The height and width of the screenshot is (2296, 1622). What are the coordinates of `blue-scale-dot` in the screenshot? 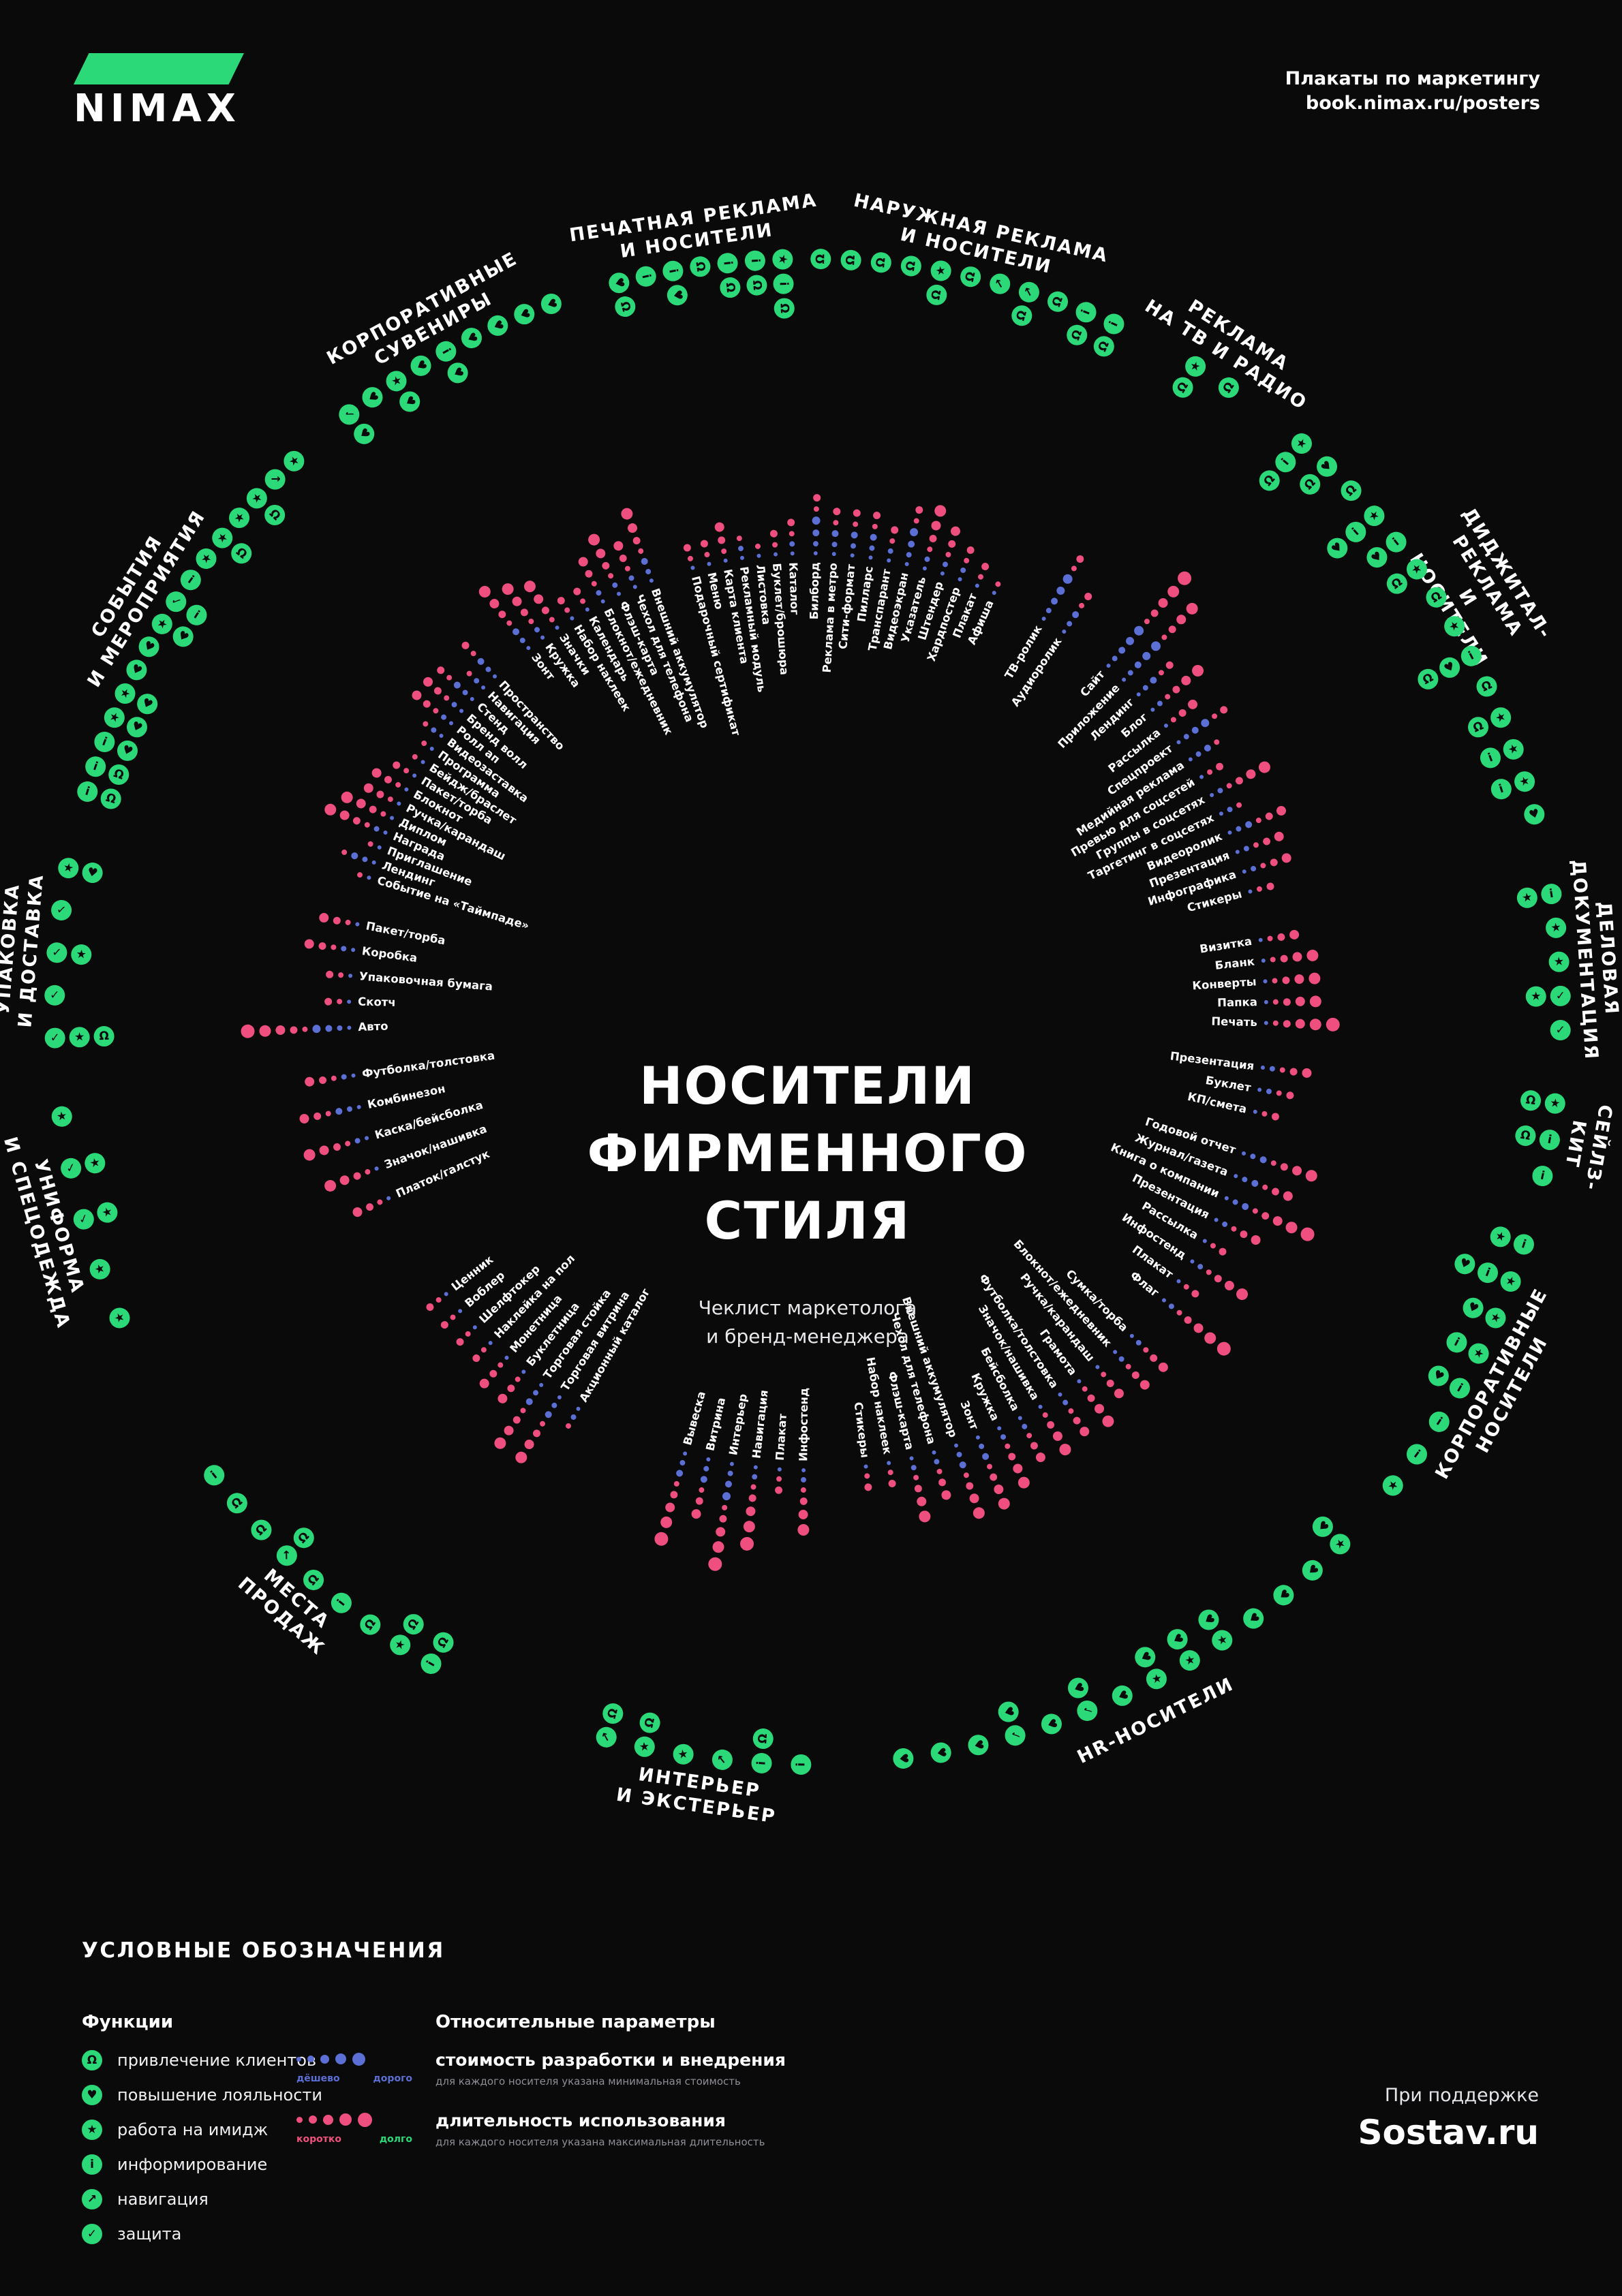 It's located at (298, 2059).